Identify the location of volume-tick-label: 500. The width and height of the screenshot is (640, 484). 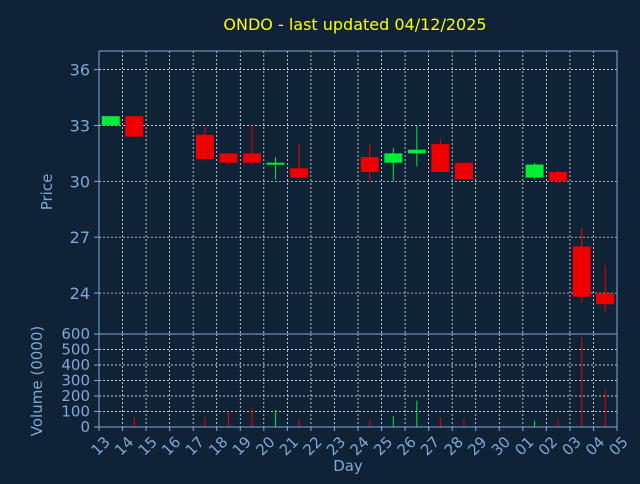
(75, 350).